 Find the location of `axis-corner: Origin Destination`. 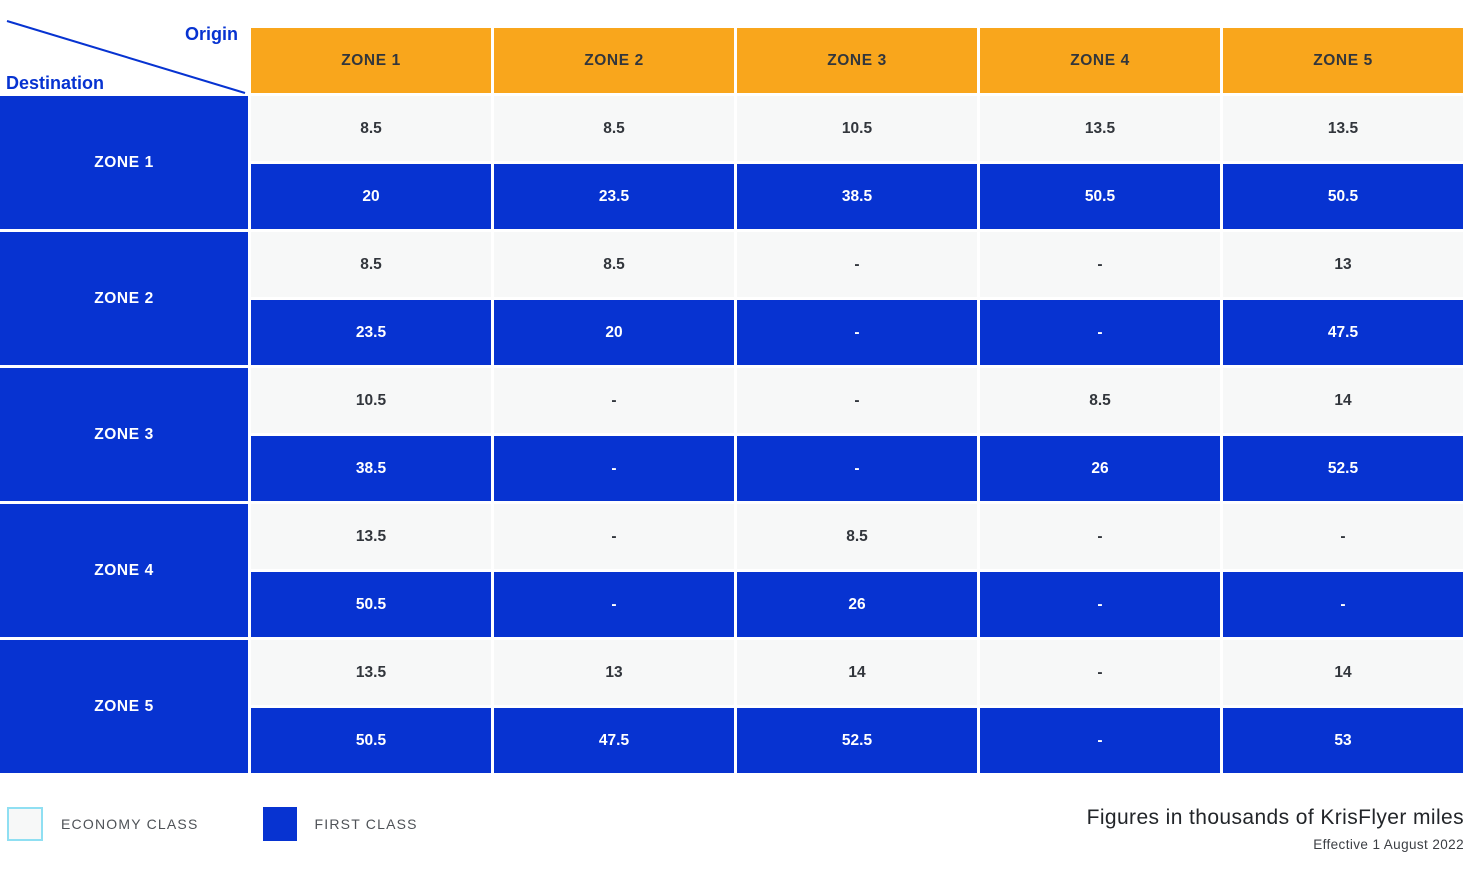

axis-corner: Origin Destination is located at coordinates (124, 53).